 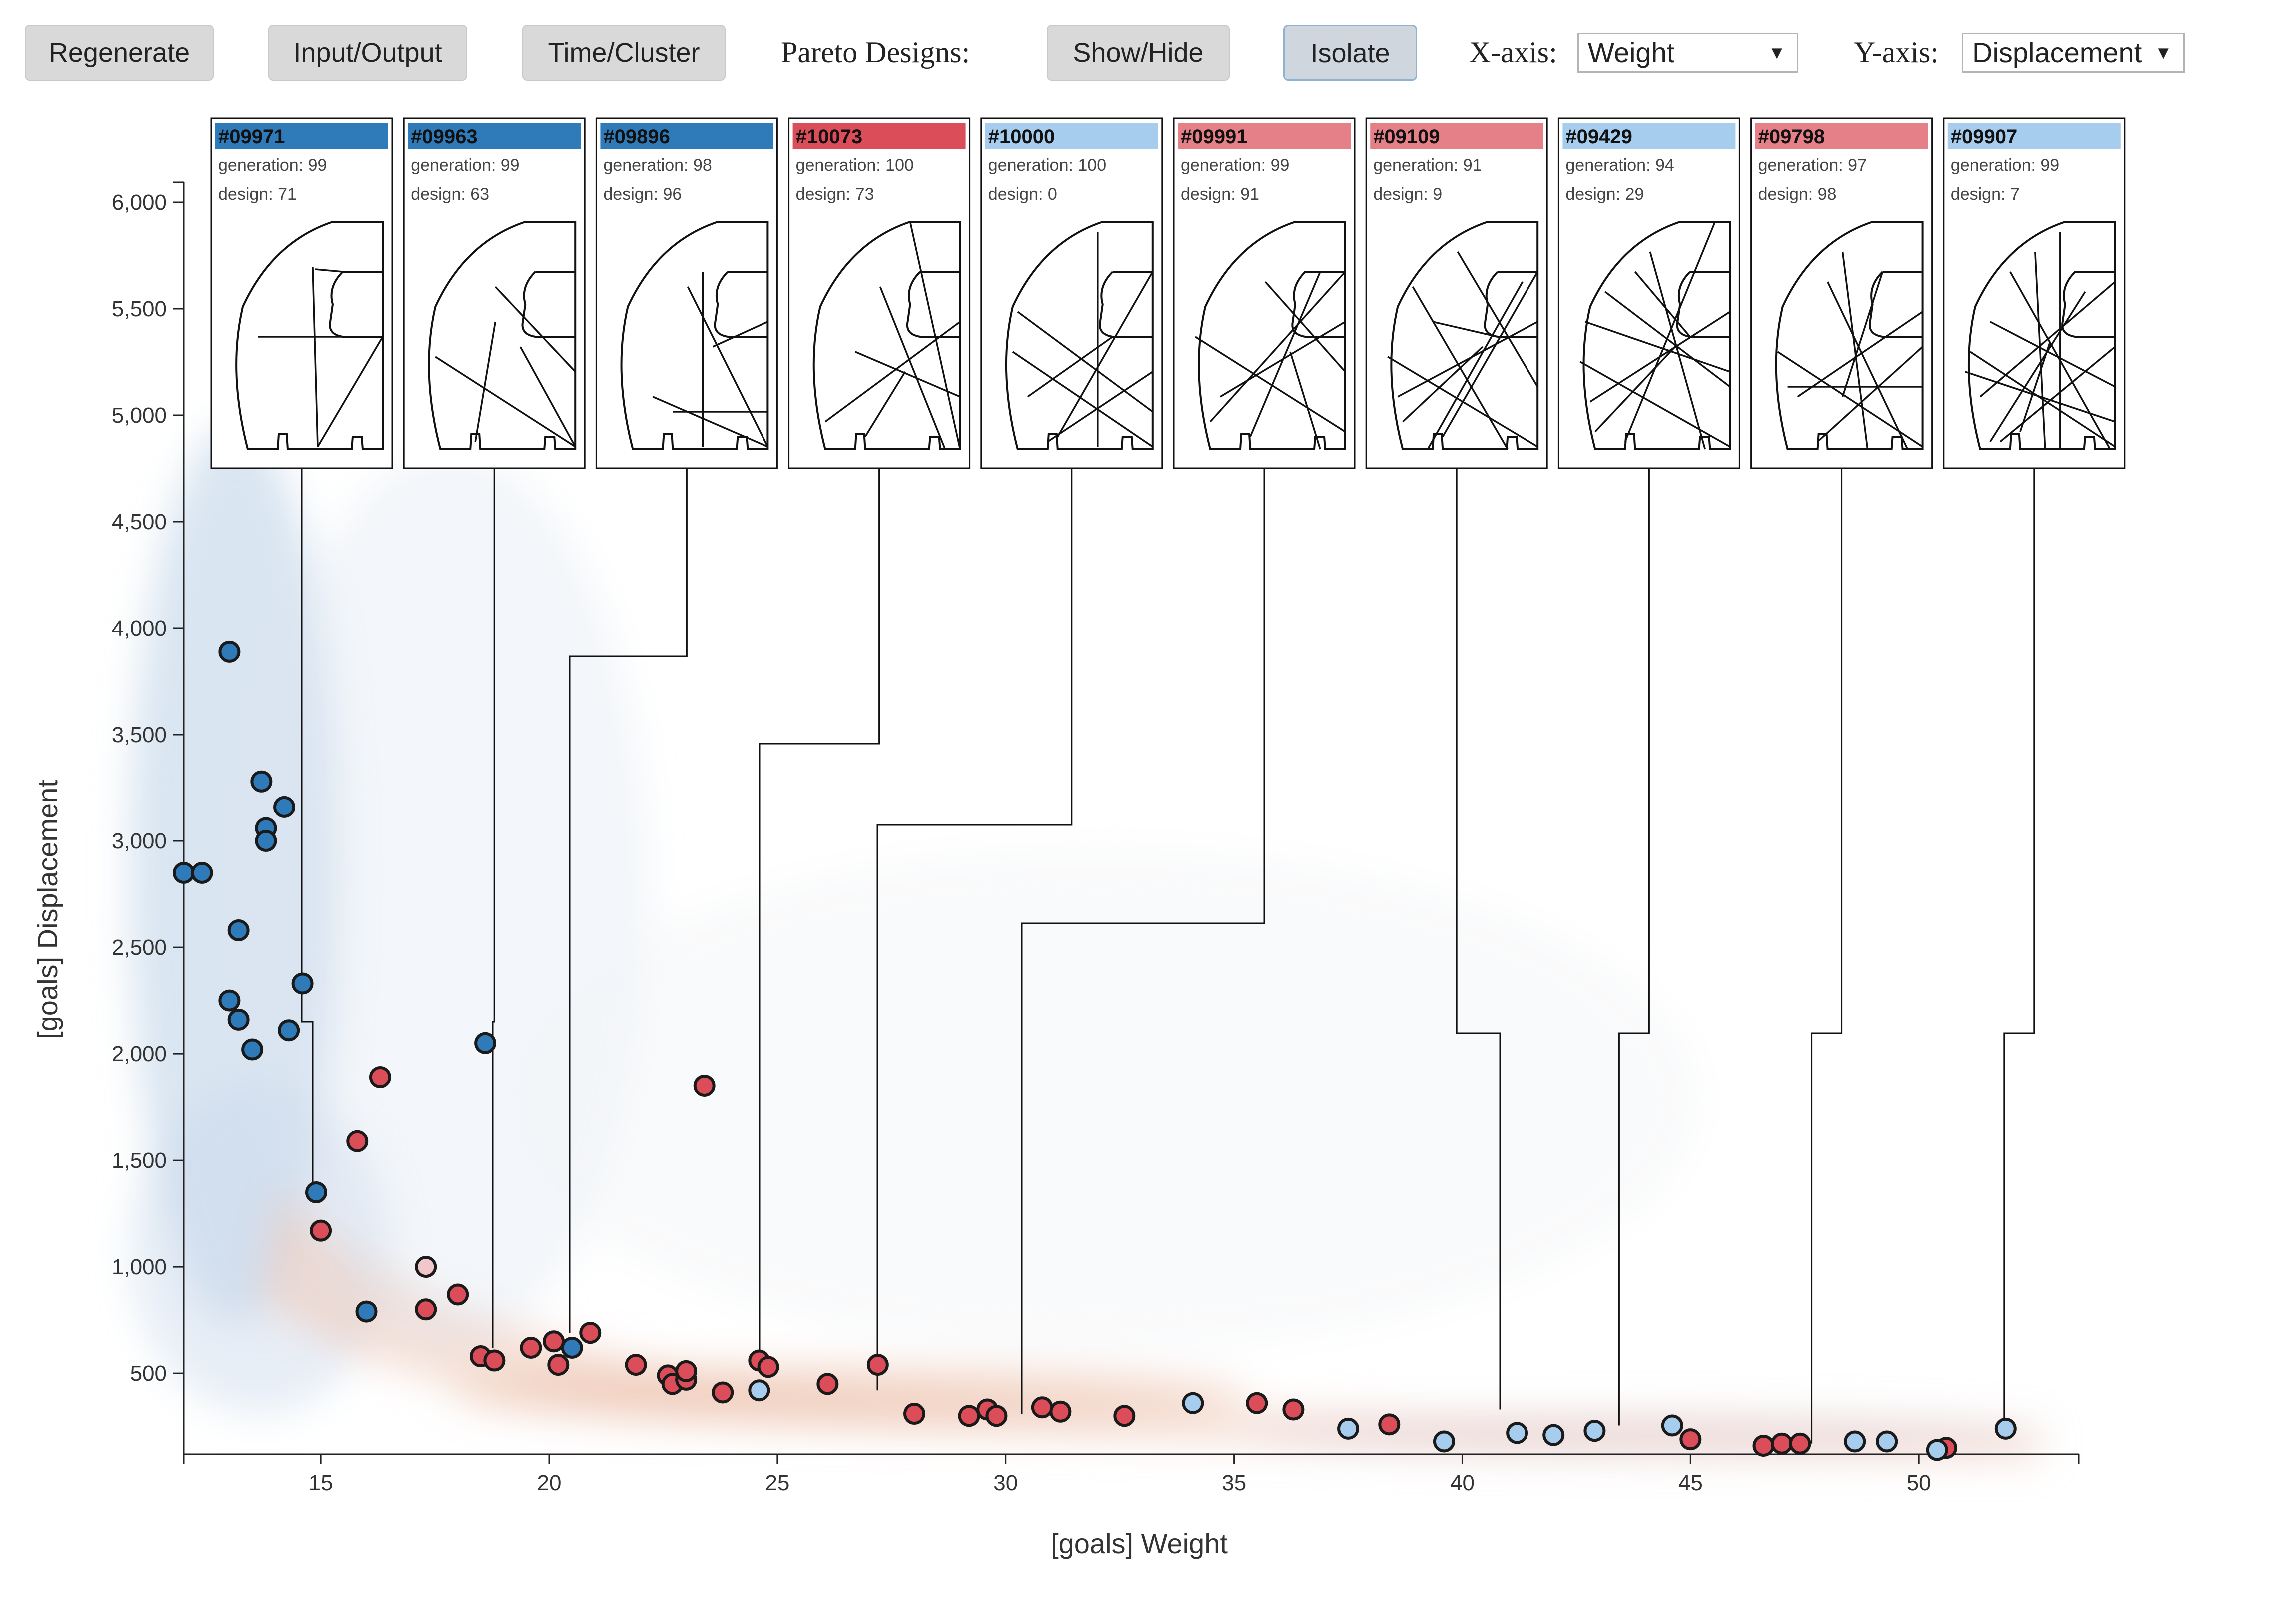 I want to click on x-axis-select: Weight ▼, so click(x=1687, y=53).